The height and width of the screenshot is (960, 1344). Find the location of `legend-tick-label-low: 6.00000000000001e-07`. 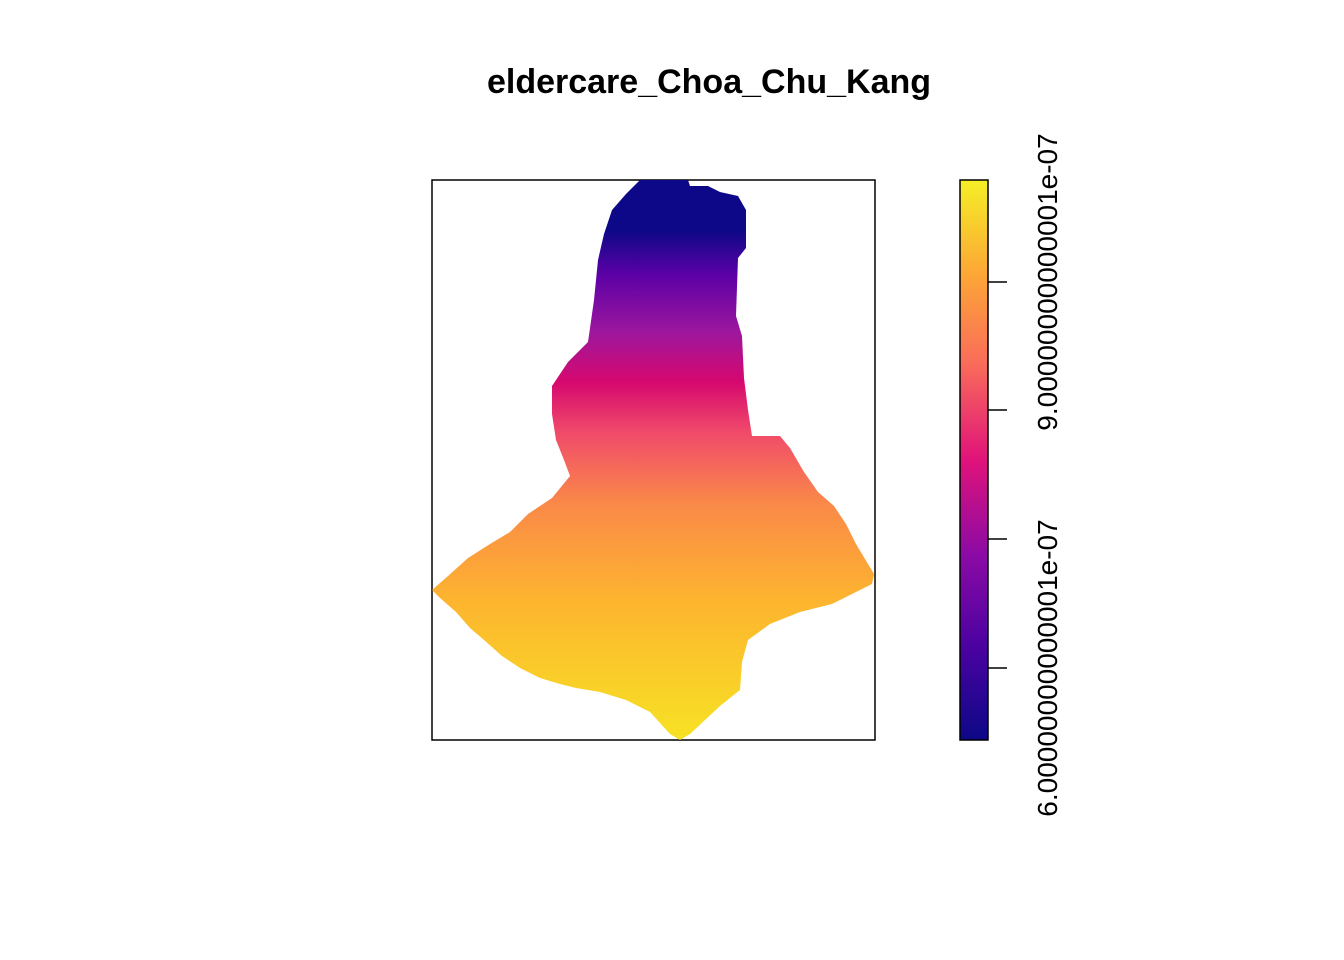

legend-tick-label-low: 6.00000000000001e-07 is located at coordinates (1047, 667).